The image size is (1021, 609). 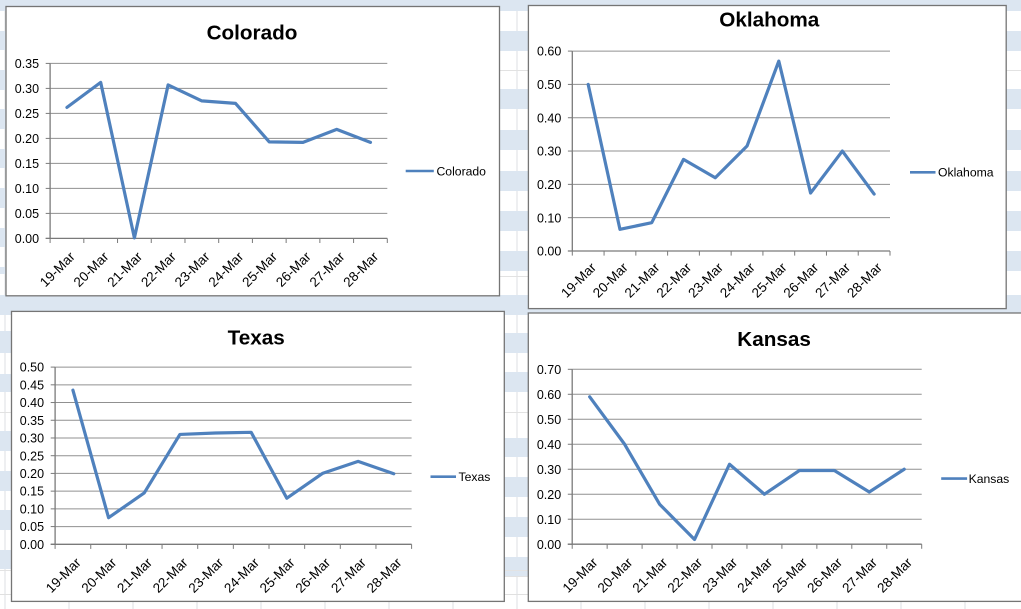 What do you see at coordinates (32, 385) in the screenshot?
I see `svg-text: 0.45` at bounding box center [32, 385].